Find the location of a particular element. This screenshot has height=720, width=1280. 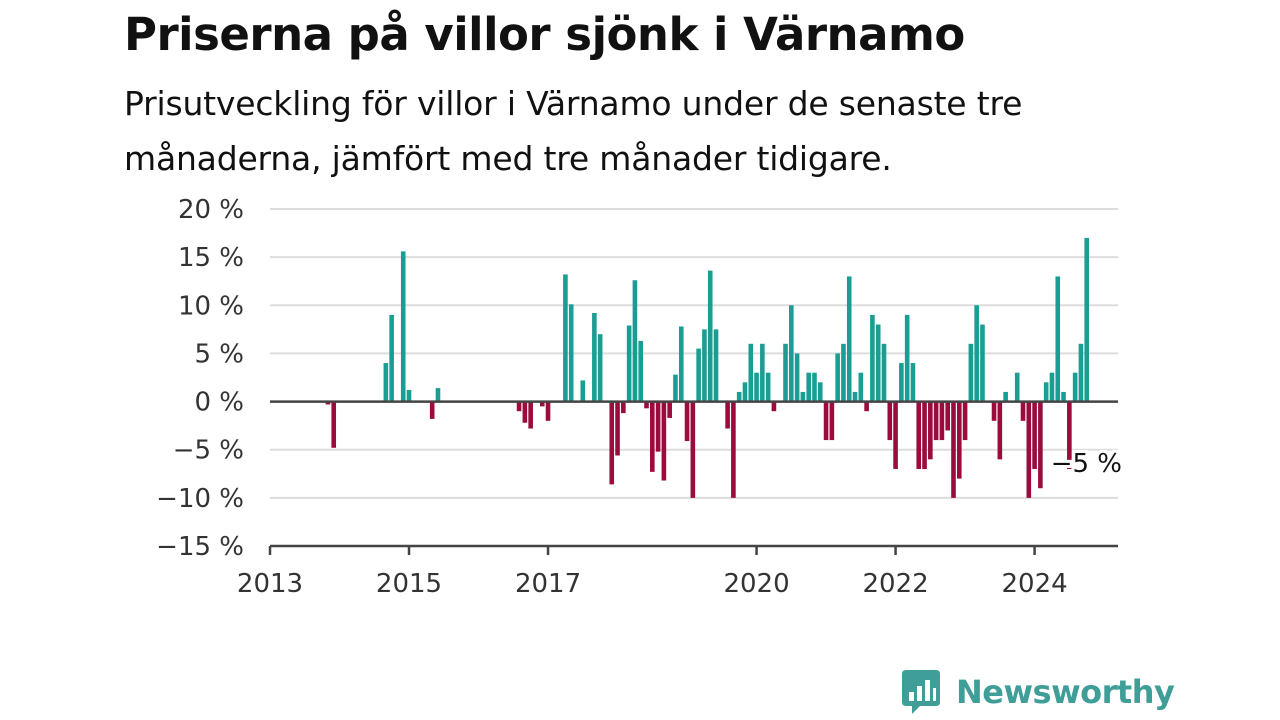

x-axis-labels: 2013 2015 2017 2020 2022 2024 is located at coordinates (652, 584).